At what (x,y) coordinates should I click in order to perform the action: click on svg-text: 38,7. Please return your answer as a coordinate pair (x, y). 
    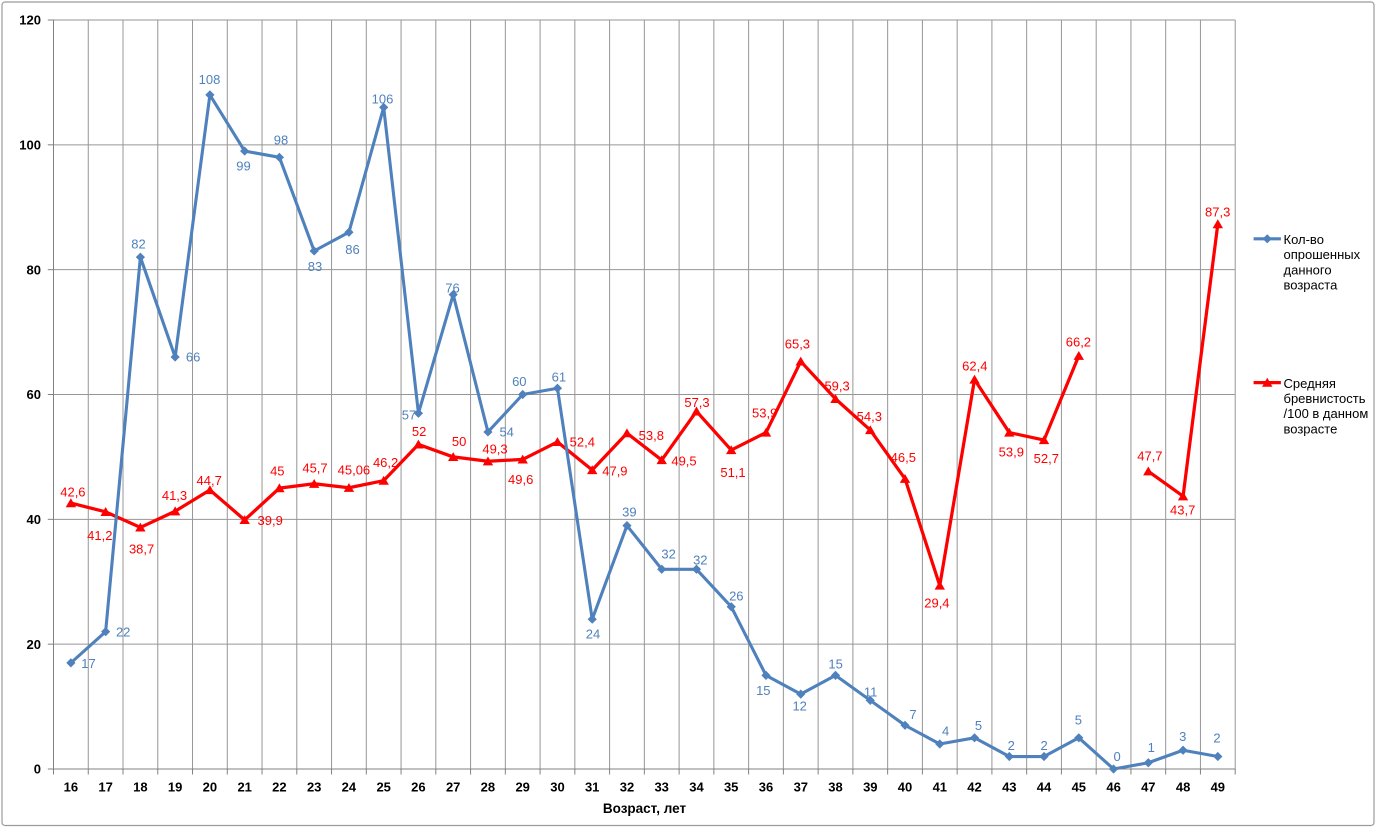
    Looking at the image, I should click on (141, 549).